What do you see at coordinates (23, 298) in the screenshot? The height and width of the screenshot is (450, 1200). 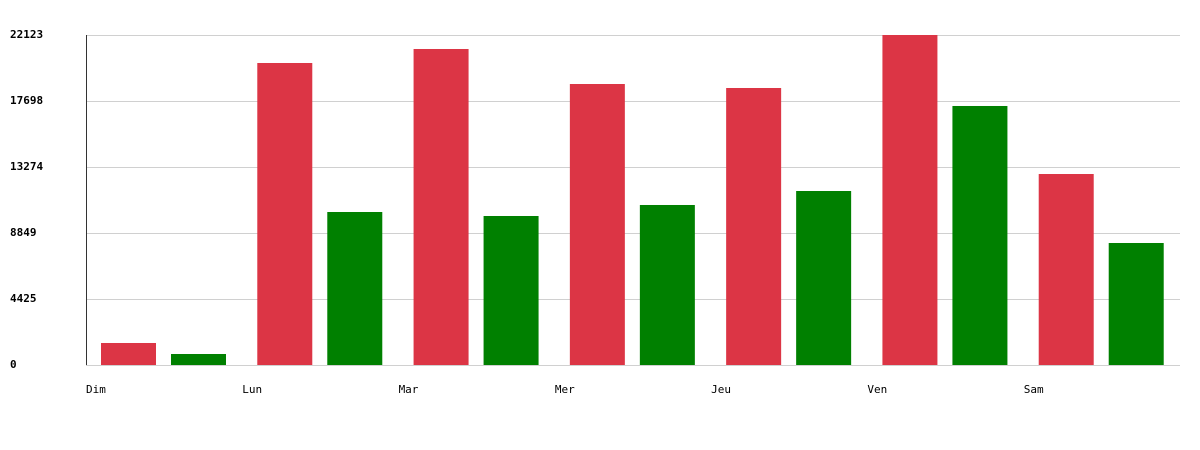 I see `y-tick-label: 4425` at bounding box center [23, 298].